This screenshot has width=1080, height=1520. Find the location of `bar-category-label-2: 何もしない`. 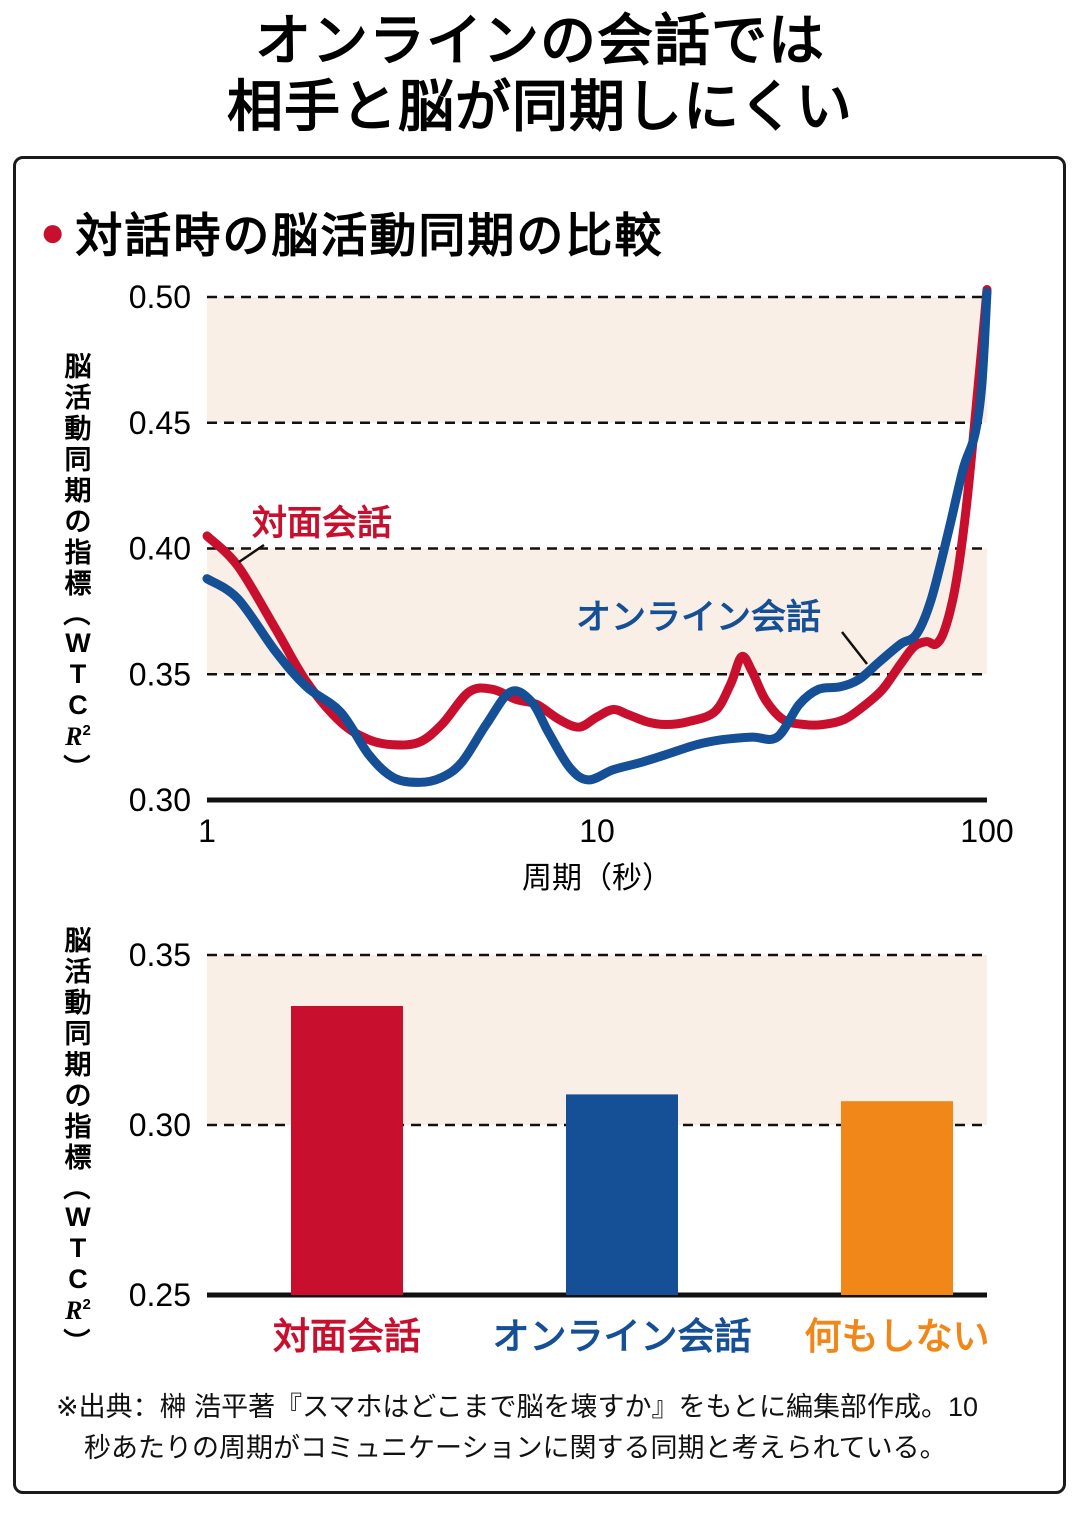

bar-category-label-2: 何もしない is located at coordinates (897, 1336).